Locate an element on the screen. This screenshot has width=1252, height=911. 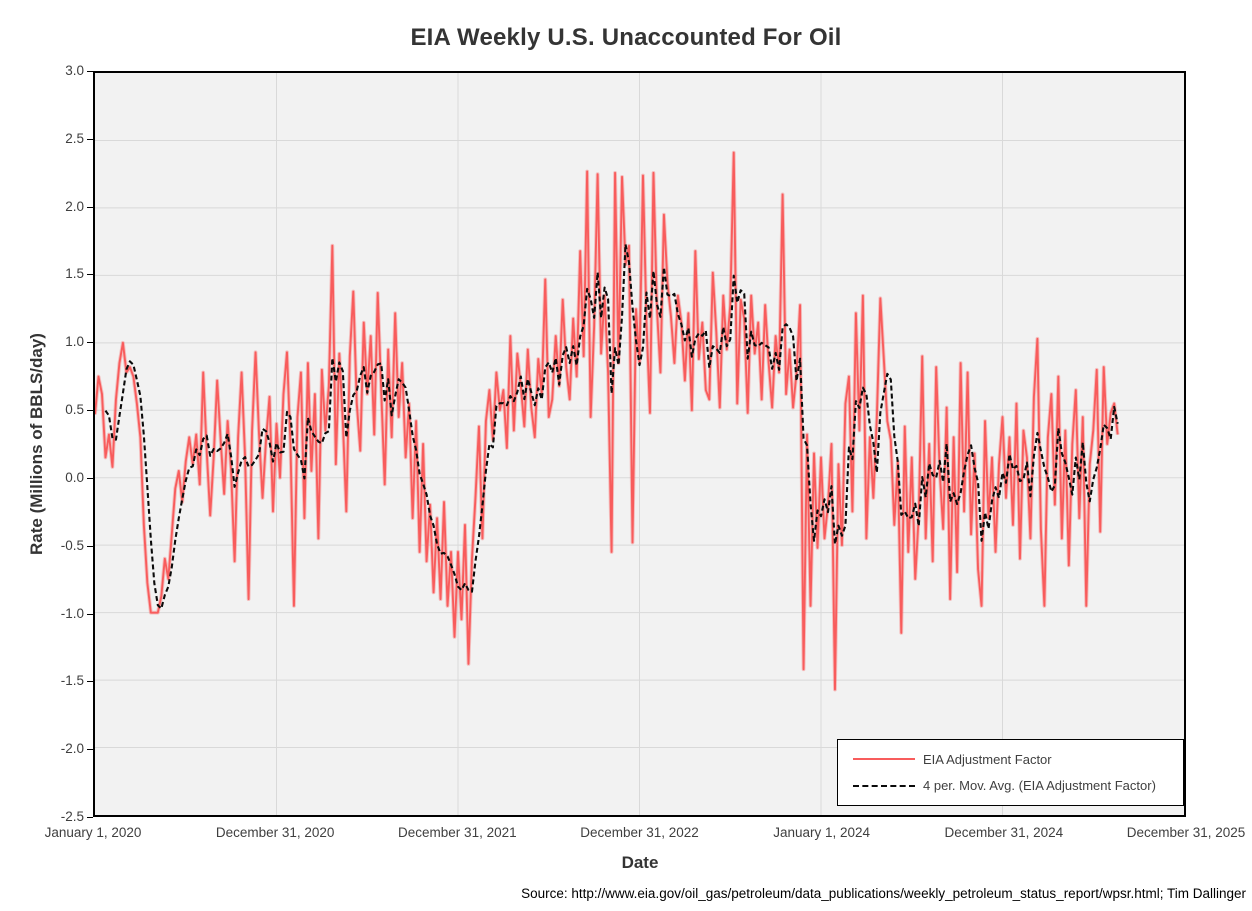
y-tick-label: -1.5 is located at coordinates (72, 681).